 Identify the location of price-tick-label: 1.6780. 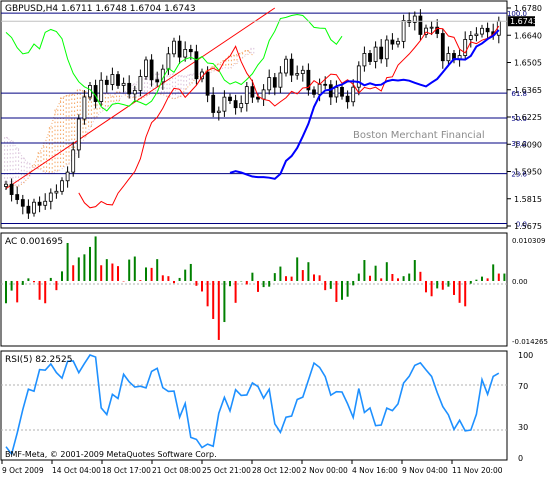
(528, 8).